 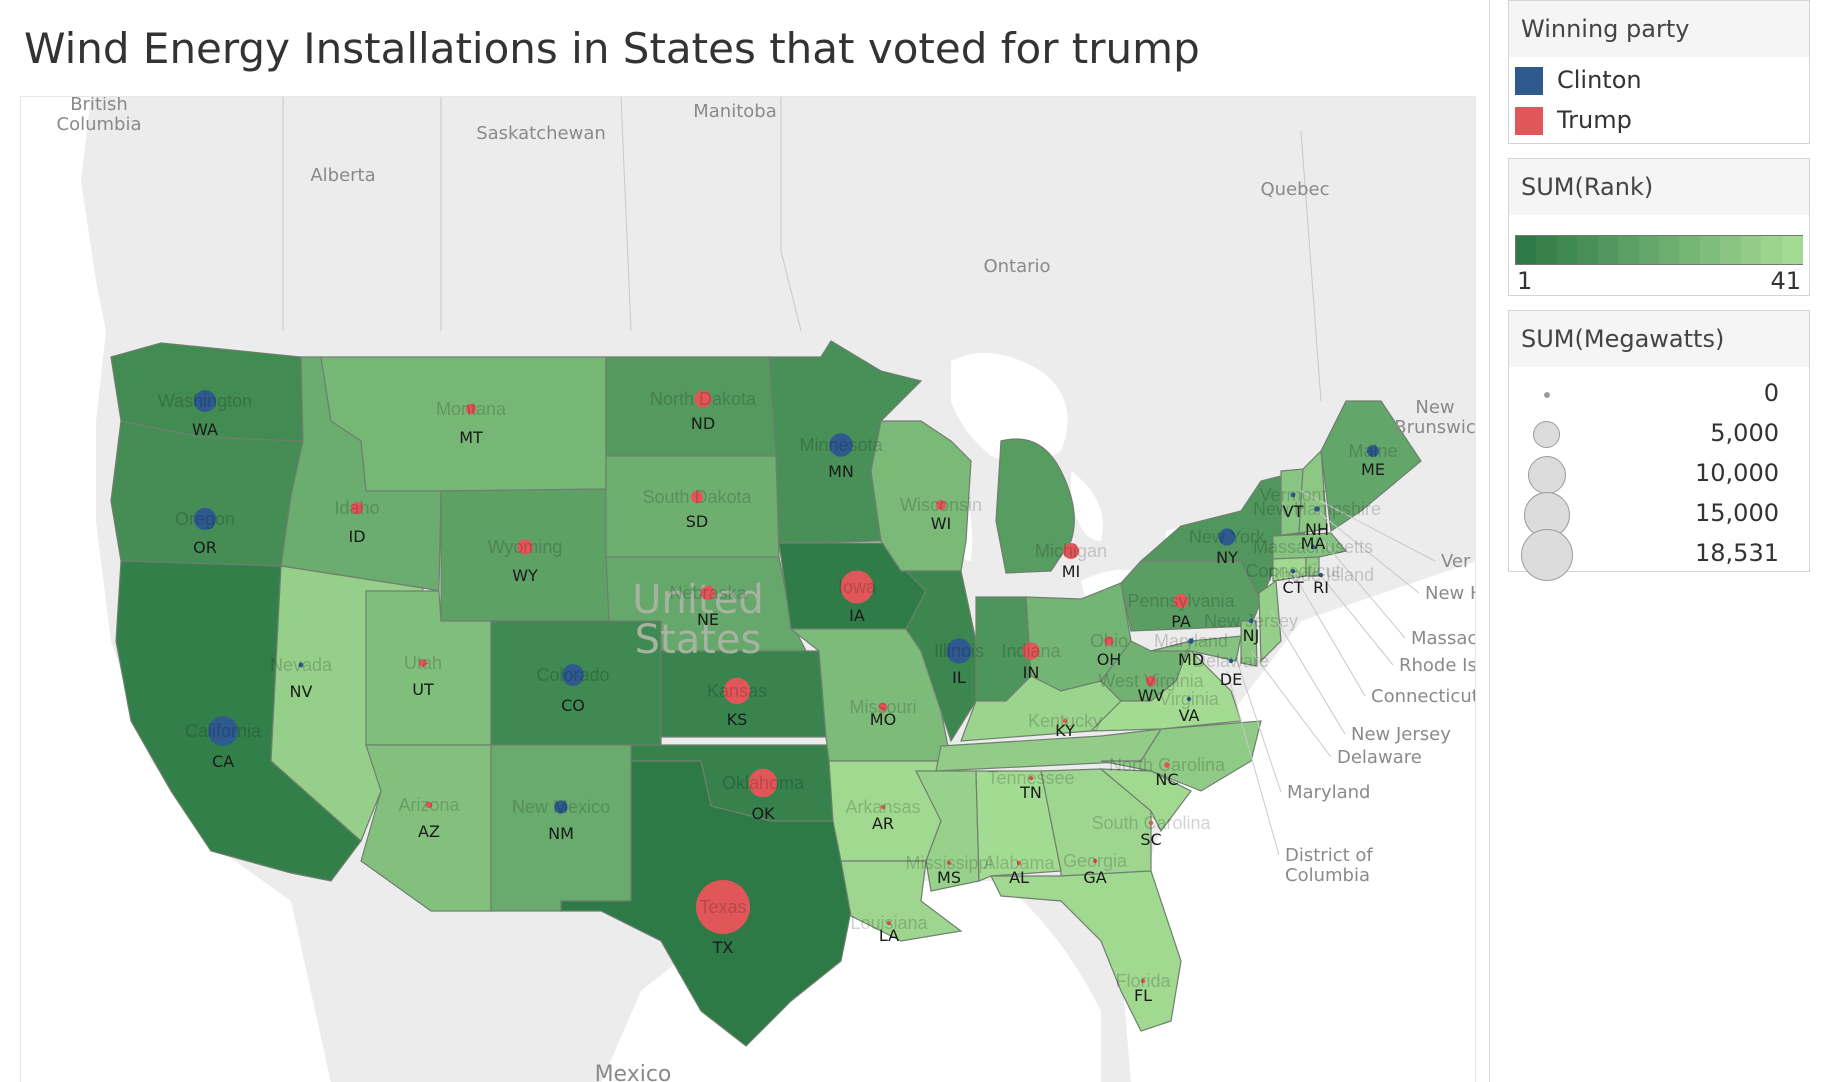 I want to click on bubble-nc, so click(x=1167, y=765).